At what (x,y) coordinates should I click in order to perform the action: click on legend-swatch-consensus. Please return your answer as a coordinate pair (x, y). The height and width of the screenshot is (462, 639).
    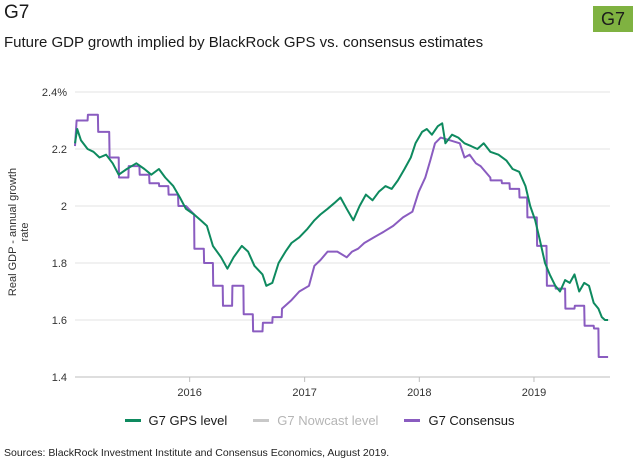
    Looking at the image, I should click on (412, 420).